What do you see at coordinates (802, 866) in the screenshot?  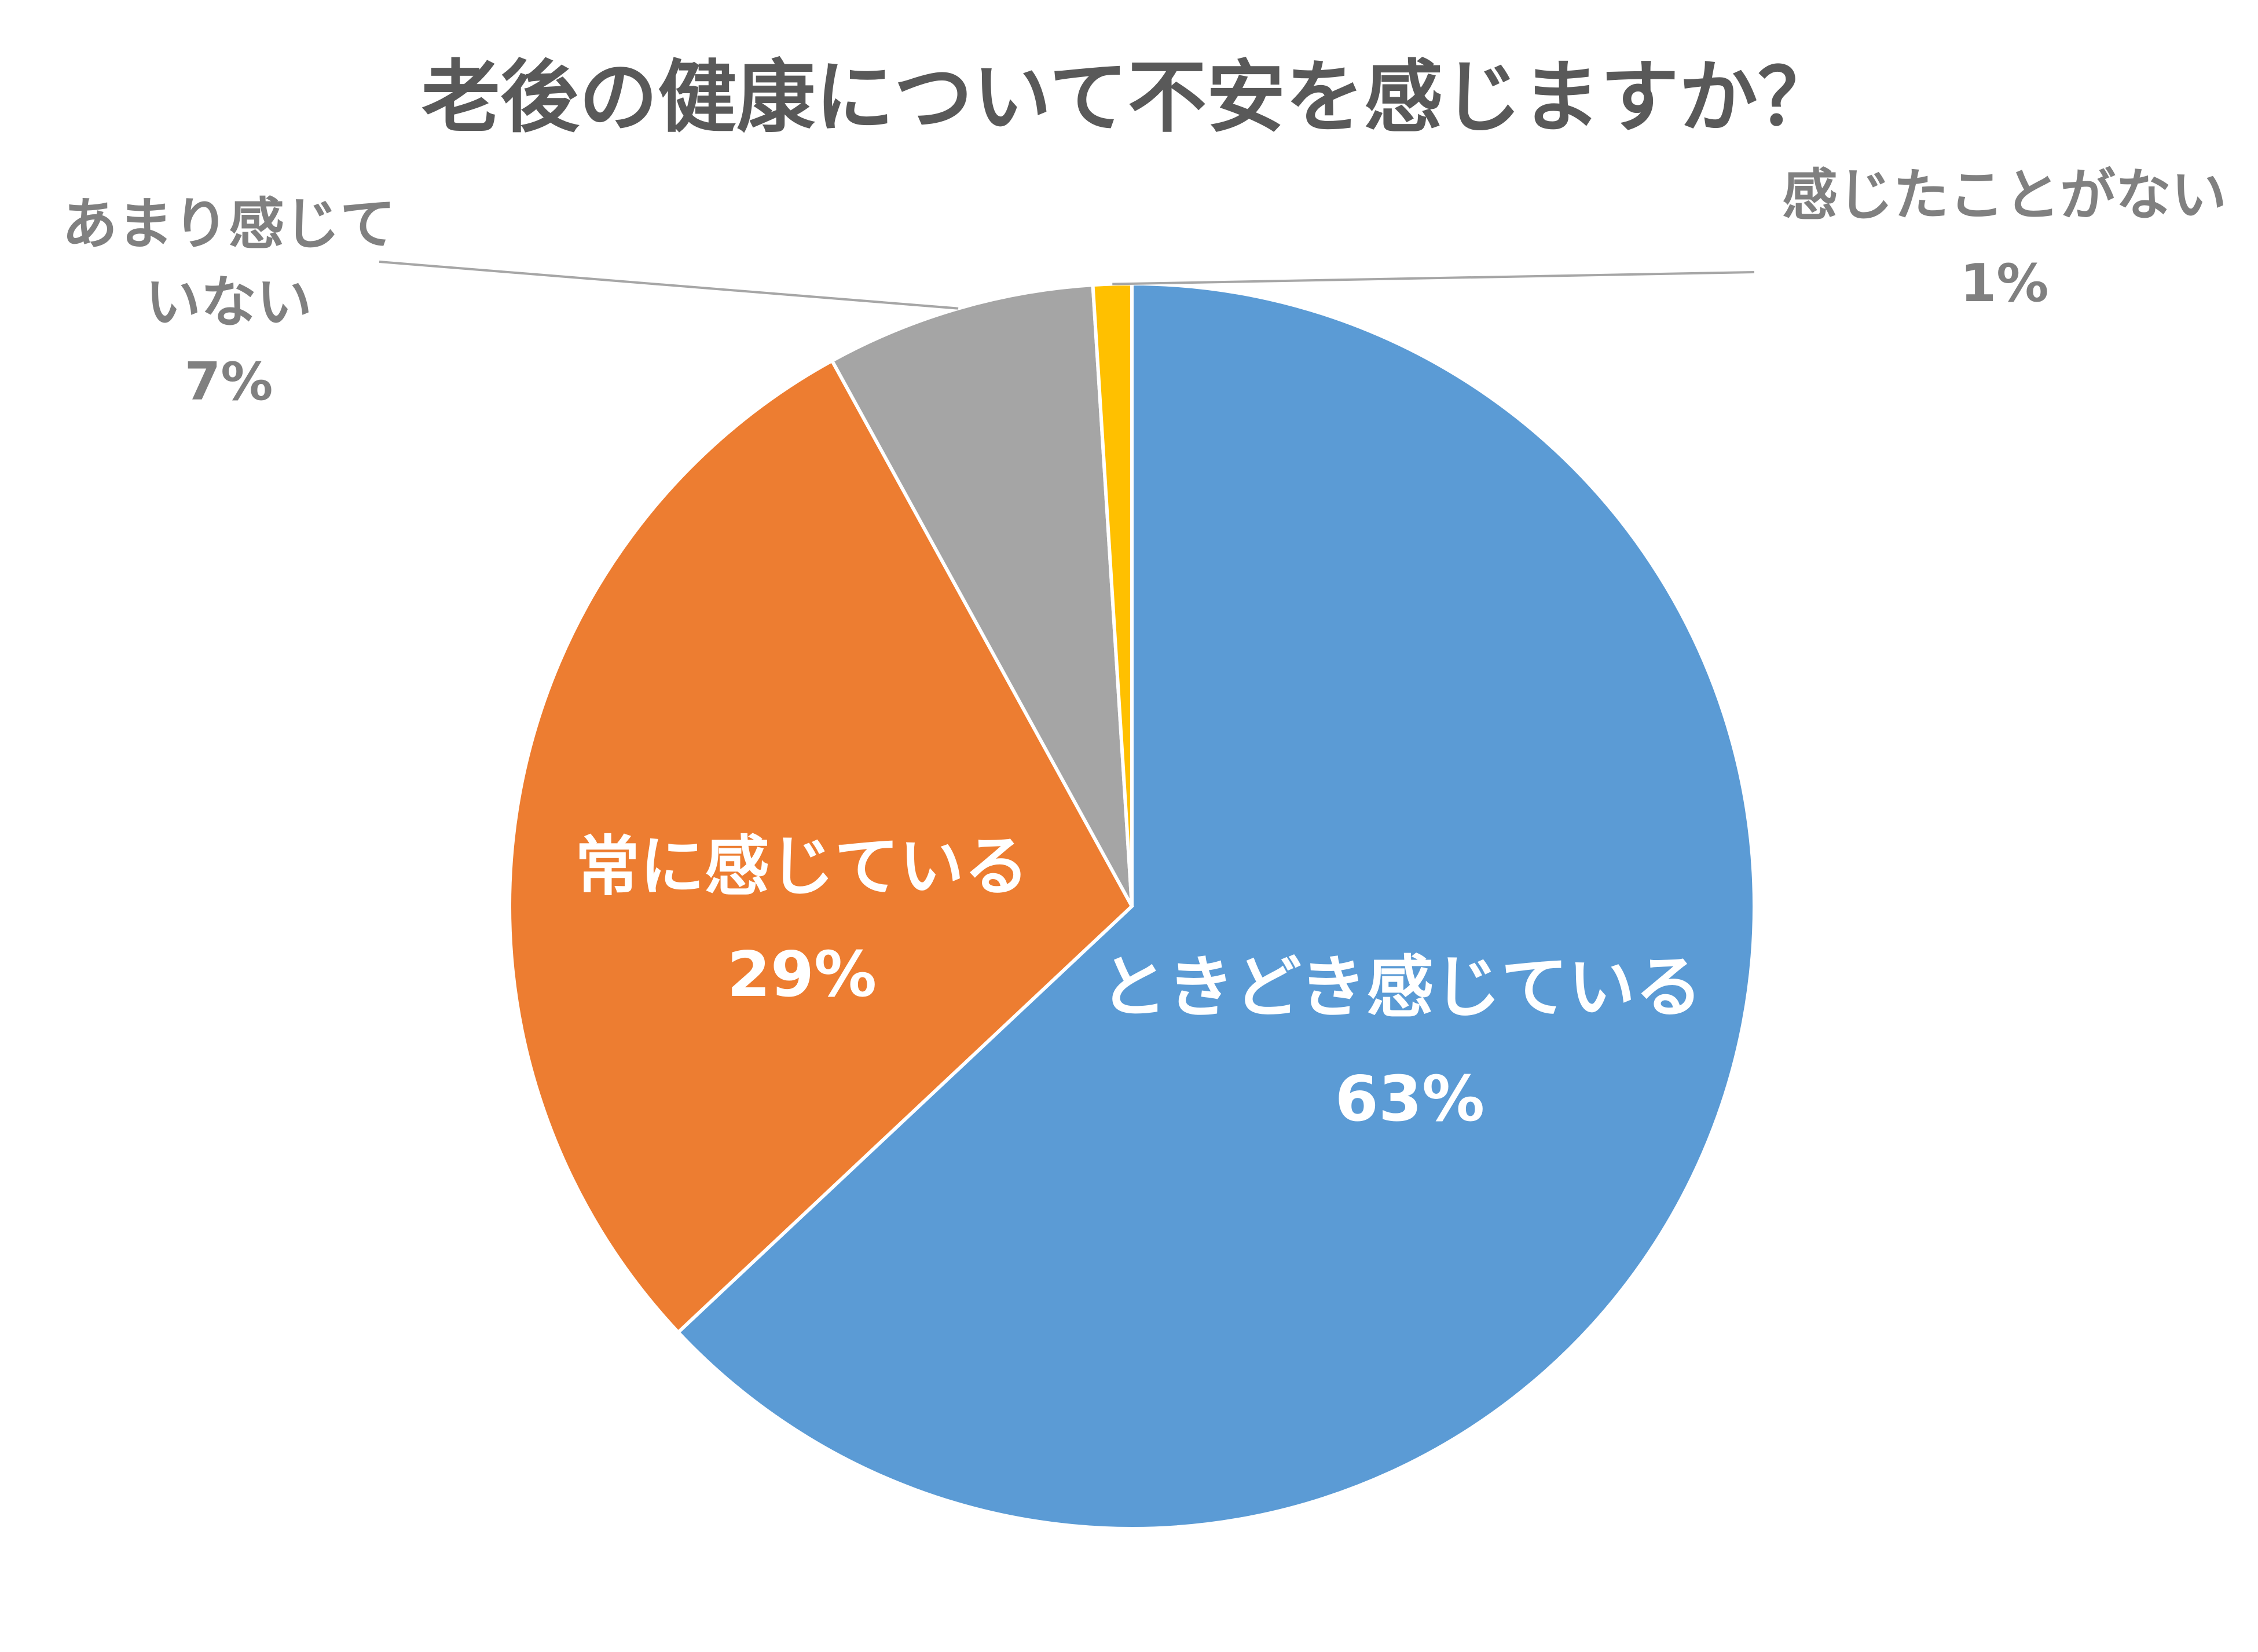 I see `data-label-slice-2-name: 常に感じている` at bounding box center [802, 866].